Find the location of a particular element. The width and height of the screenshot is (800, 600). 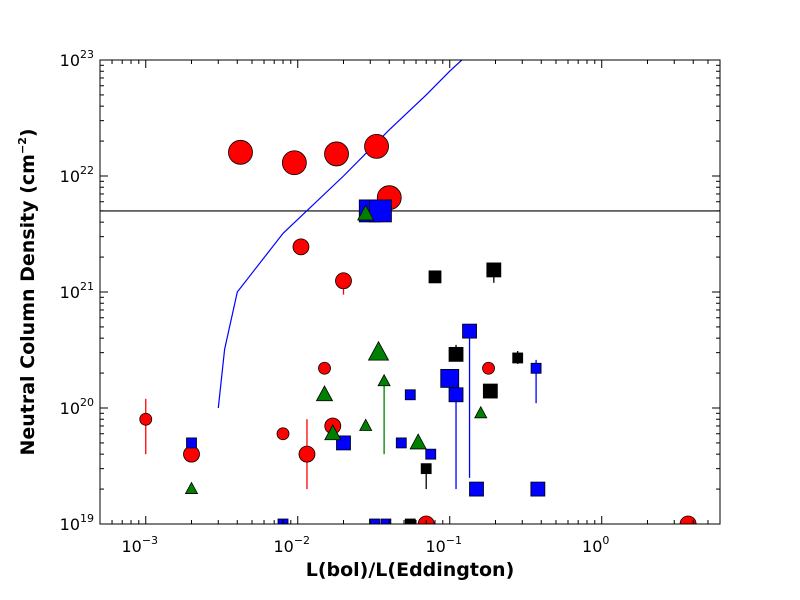

y-tick-labels: 1019 1020 1021 1022 1023 is located at coordinates (77, 291).